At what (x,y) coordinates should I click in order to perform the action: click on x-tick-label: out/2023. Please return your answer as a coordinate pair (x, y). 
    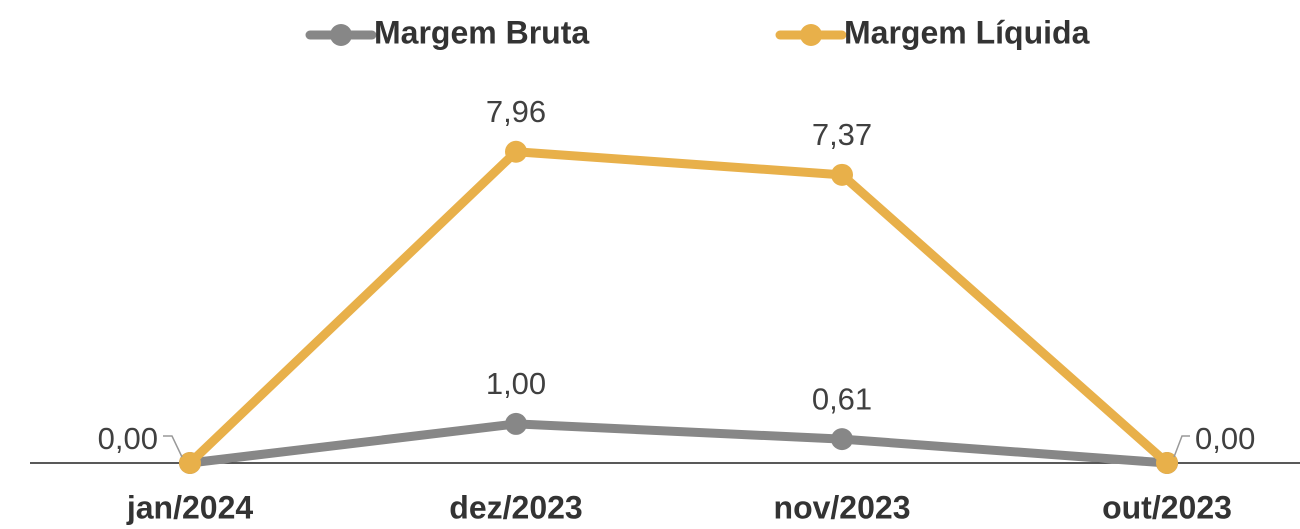
    Looking at the image, I should click on (1167, 507).